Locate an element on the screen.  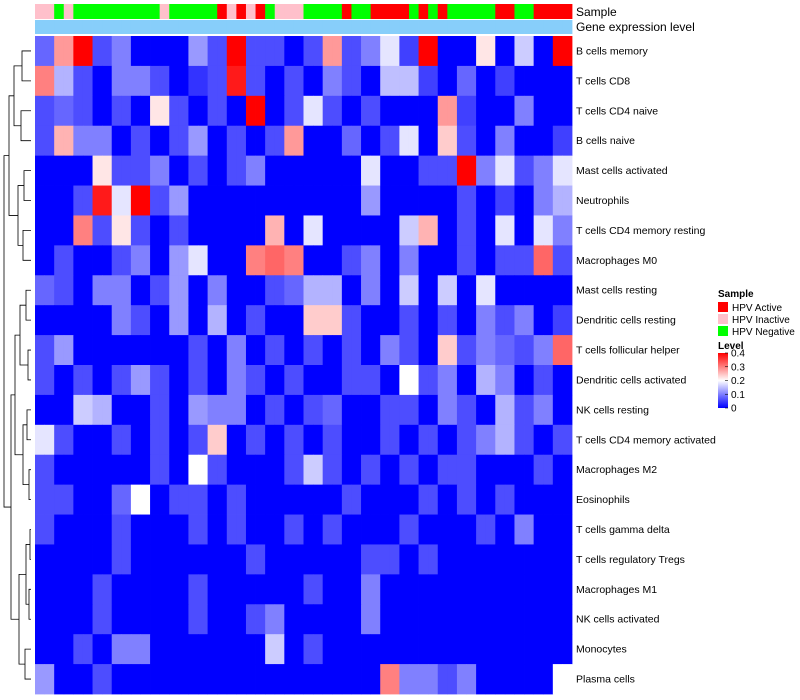
sample-legend-label: HPV Inactive is located at coordinates (761, 320).